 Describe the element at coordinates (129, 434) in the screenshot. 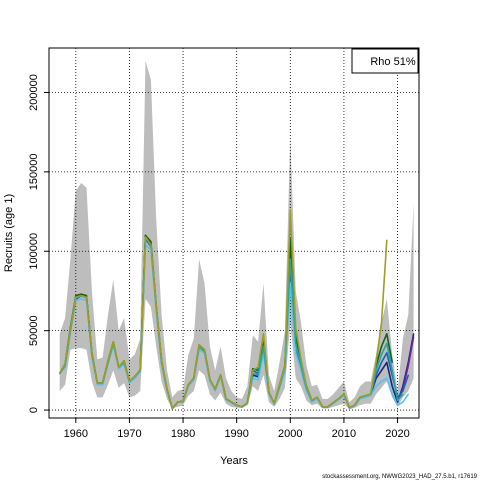

I see `x-tick-label: 1970` at that location.